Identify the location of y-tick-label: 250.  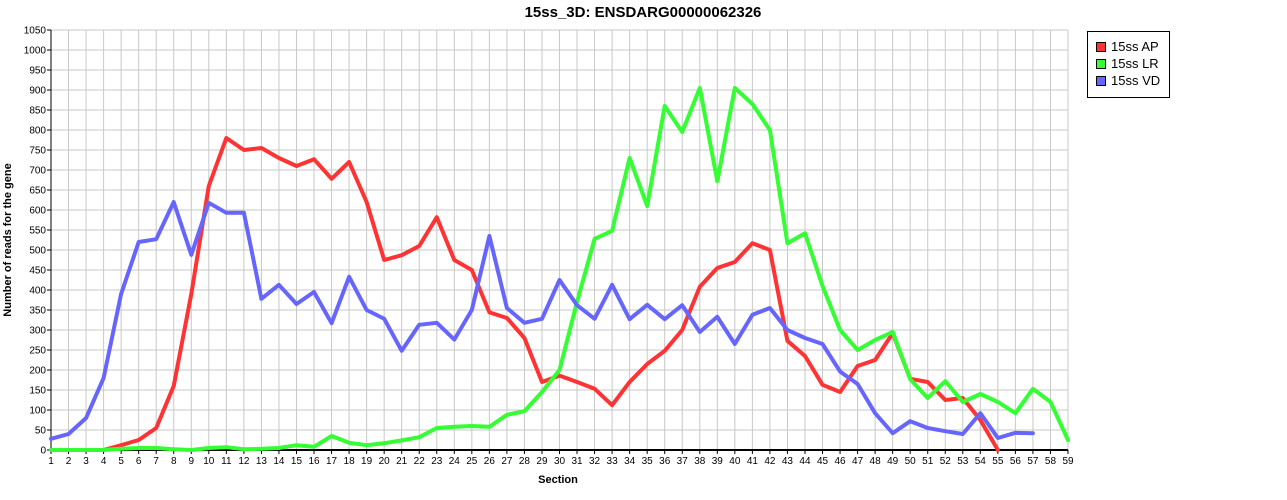
(37, 351).